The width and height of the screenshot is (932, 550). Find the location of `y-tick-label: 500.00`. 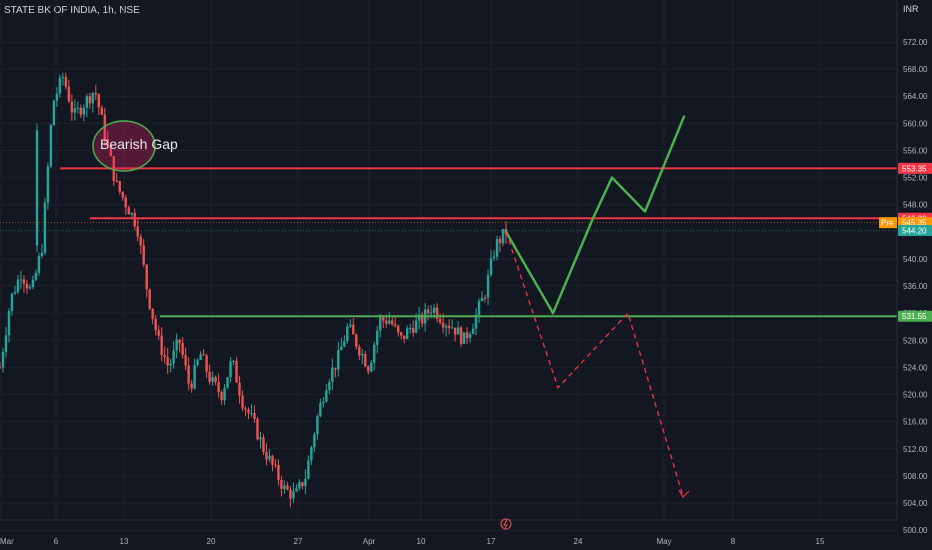

y-tick-label: 500.00 is located at coordinates (915, 530).